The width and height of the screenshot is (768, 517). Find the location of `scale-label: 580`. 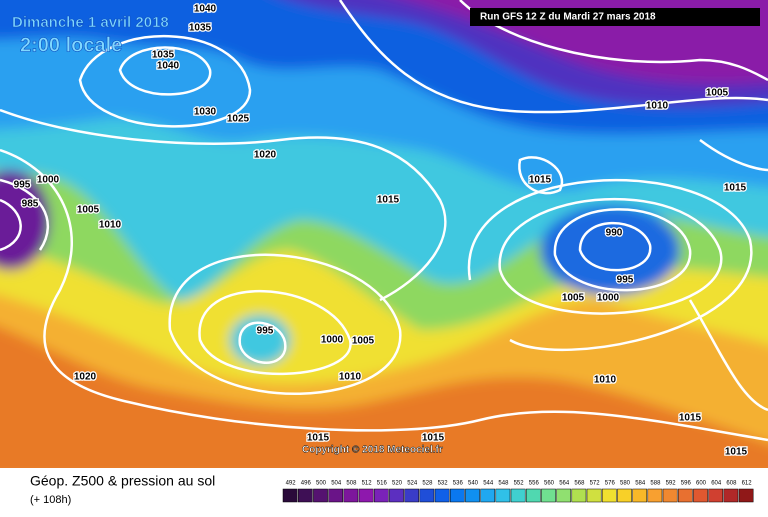

scale-label: 580 is located at coordinates (625, 484).